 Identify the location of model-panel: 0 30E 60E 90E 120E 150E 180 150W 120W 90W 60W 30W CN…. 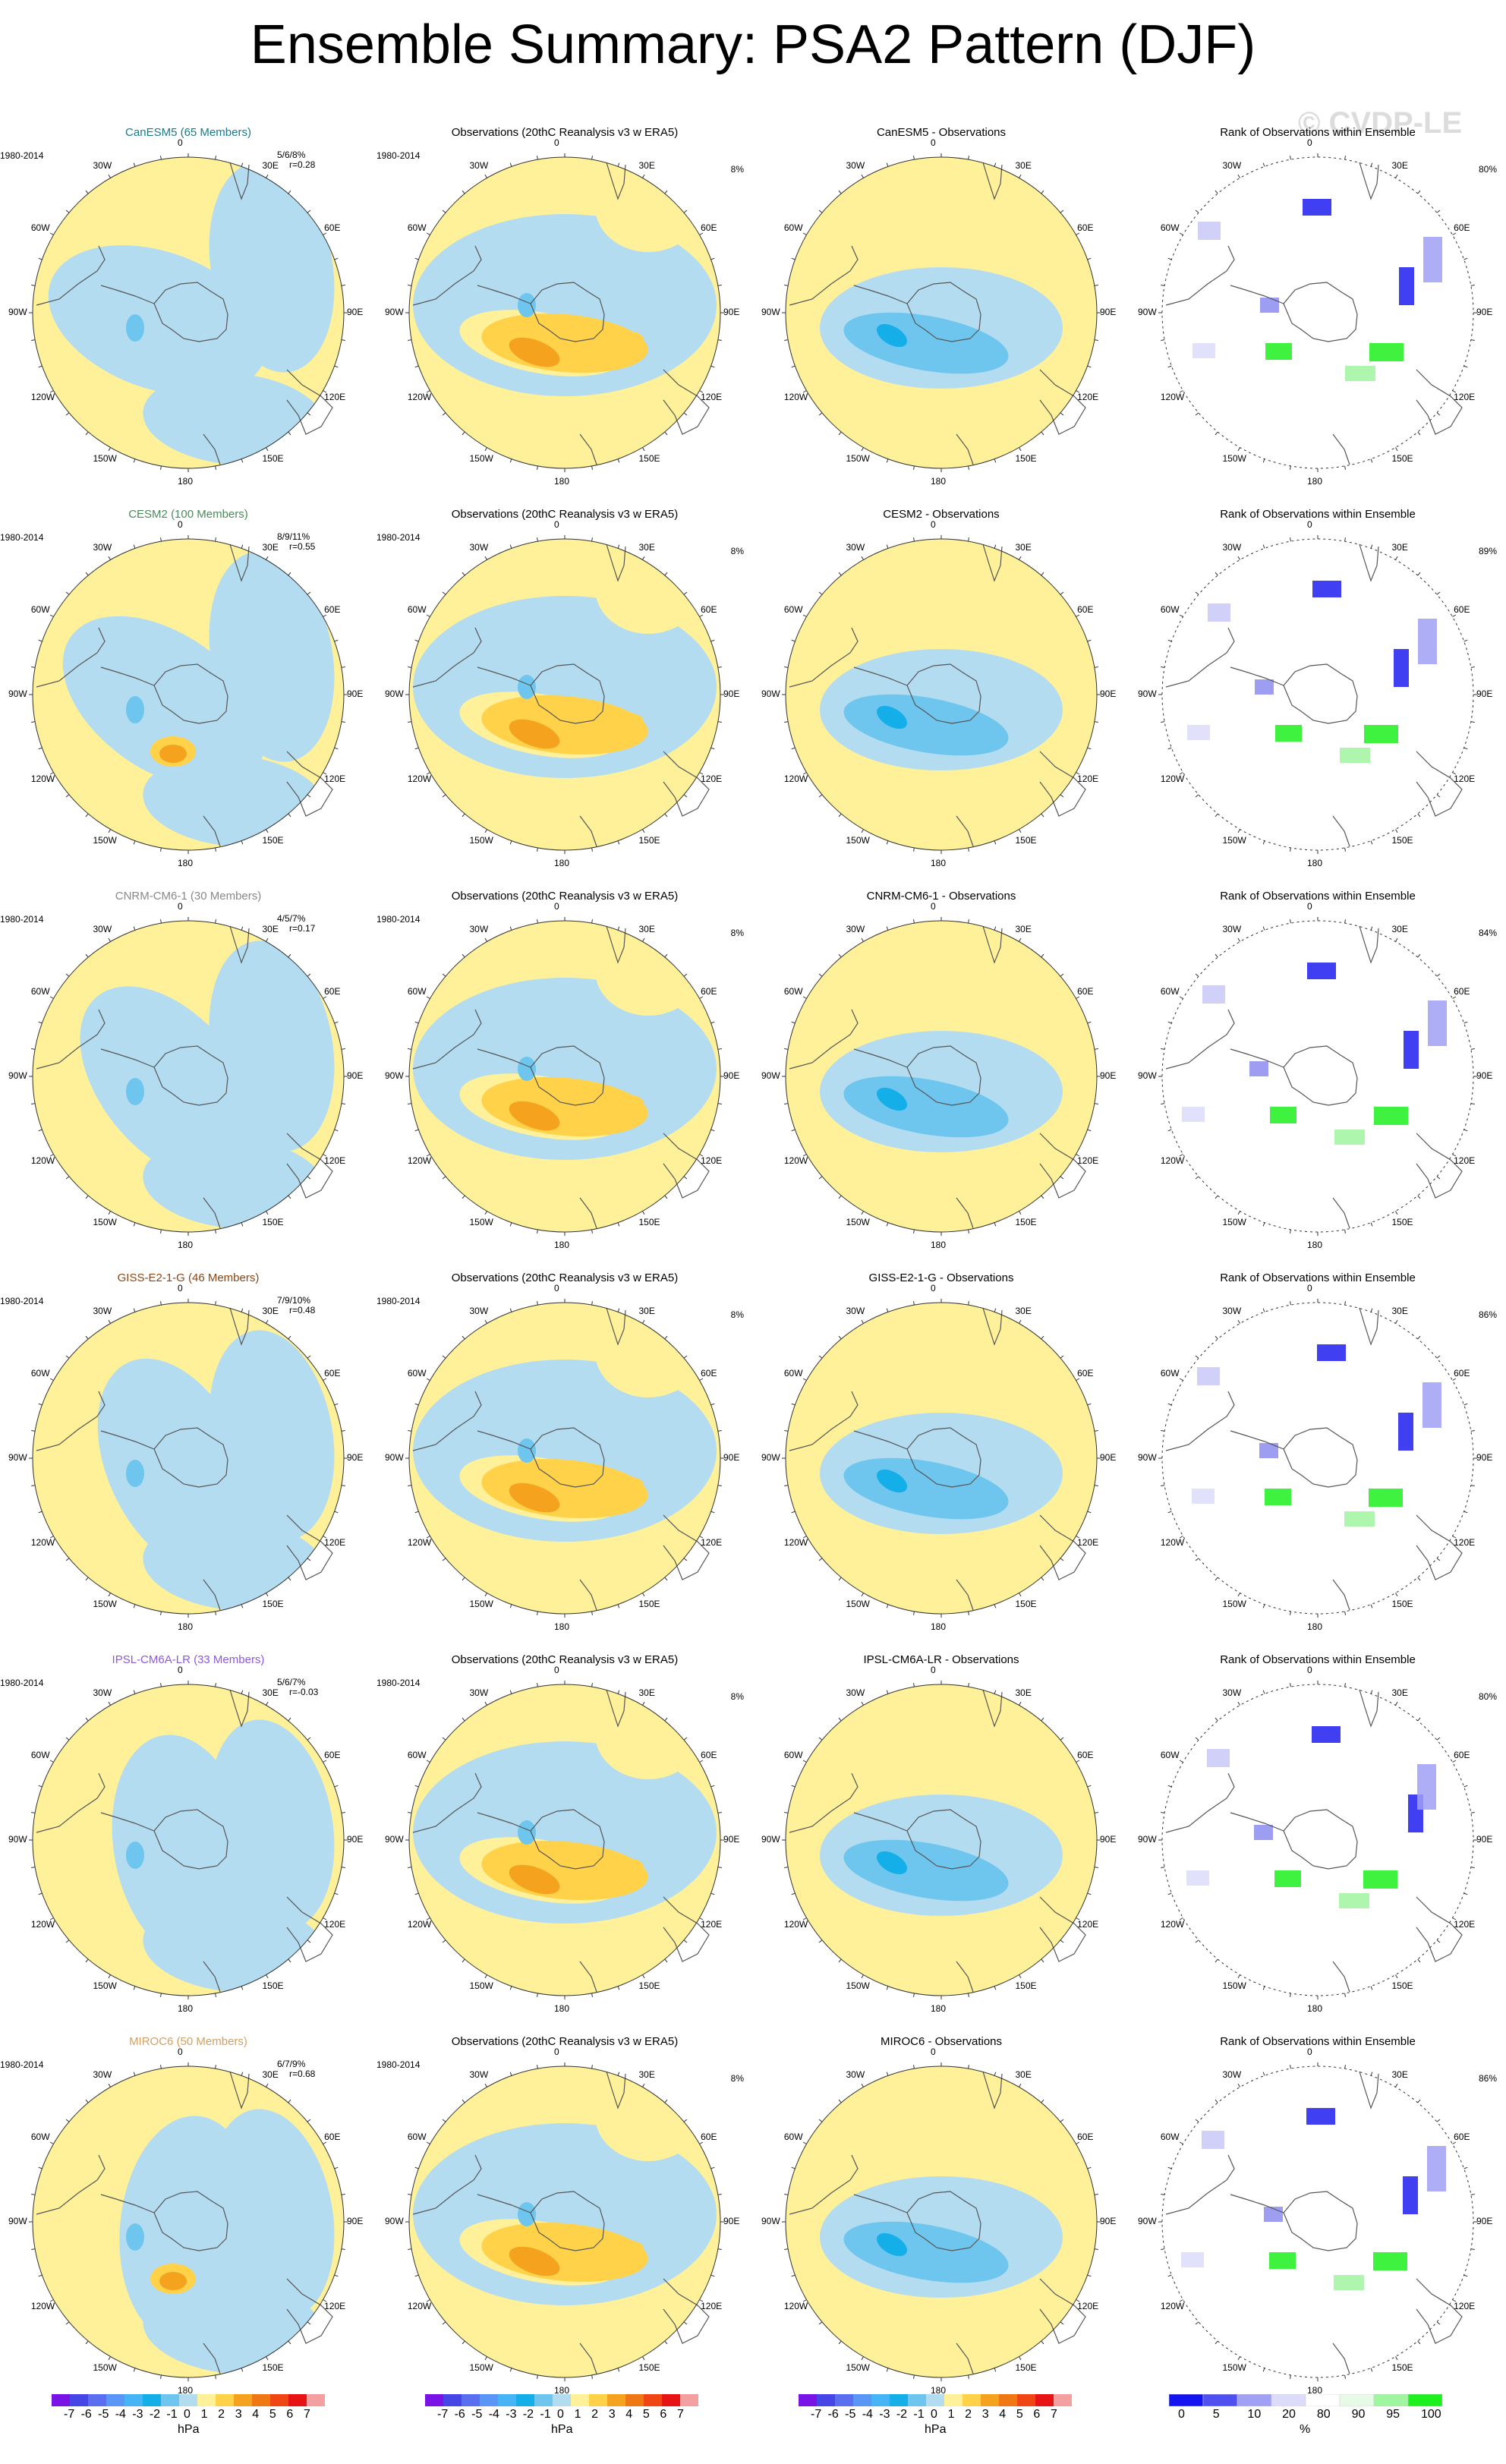
(188, 1076).